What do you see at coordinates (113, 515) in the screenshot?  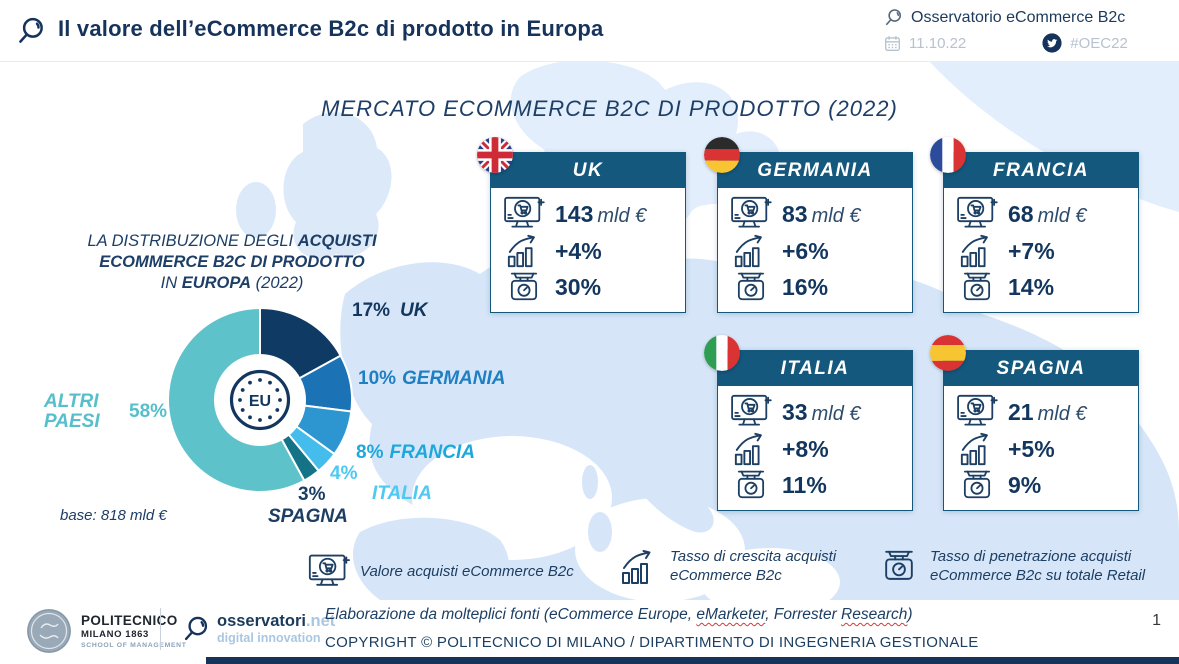 I see `donut-base-note: base: 818 mld €` at bounding box center [113, 515].